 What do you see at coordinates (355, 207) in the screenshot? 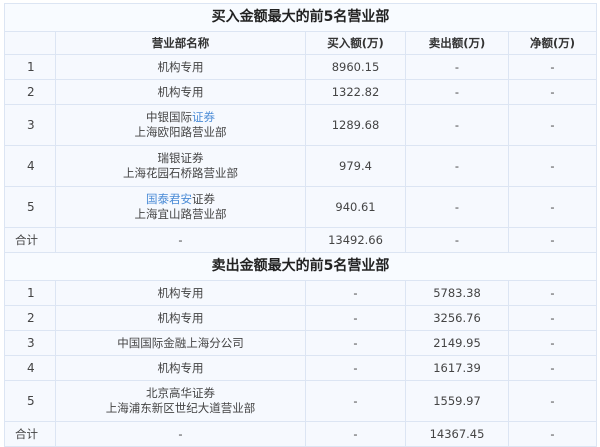
I see `buy-amount-cell: 940.61` at bounding box center [355, 207].